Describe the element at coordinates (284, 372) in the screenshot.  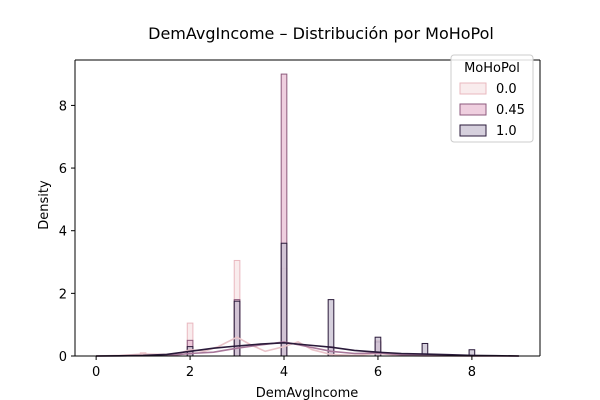
I see `x-tick-label-4: 4` at that location.